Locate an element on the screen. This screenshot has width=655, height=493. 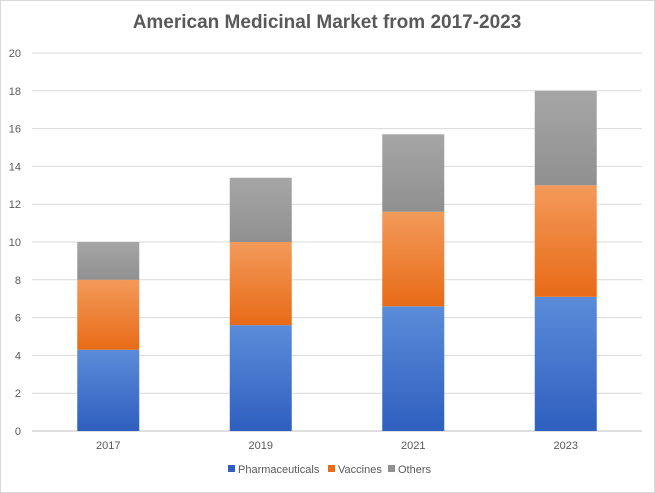
x-tick-label: 2021 is located at coordinates (413, 446).